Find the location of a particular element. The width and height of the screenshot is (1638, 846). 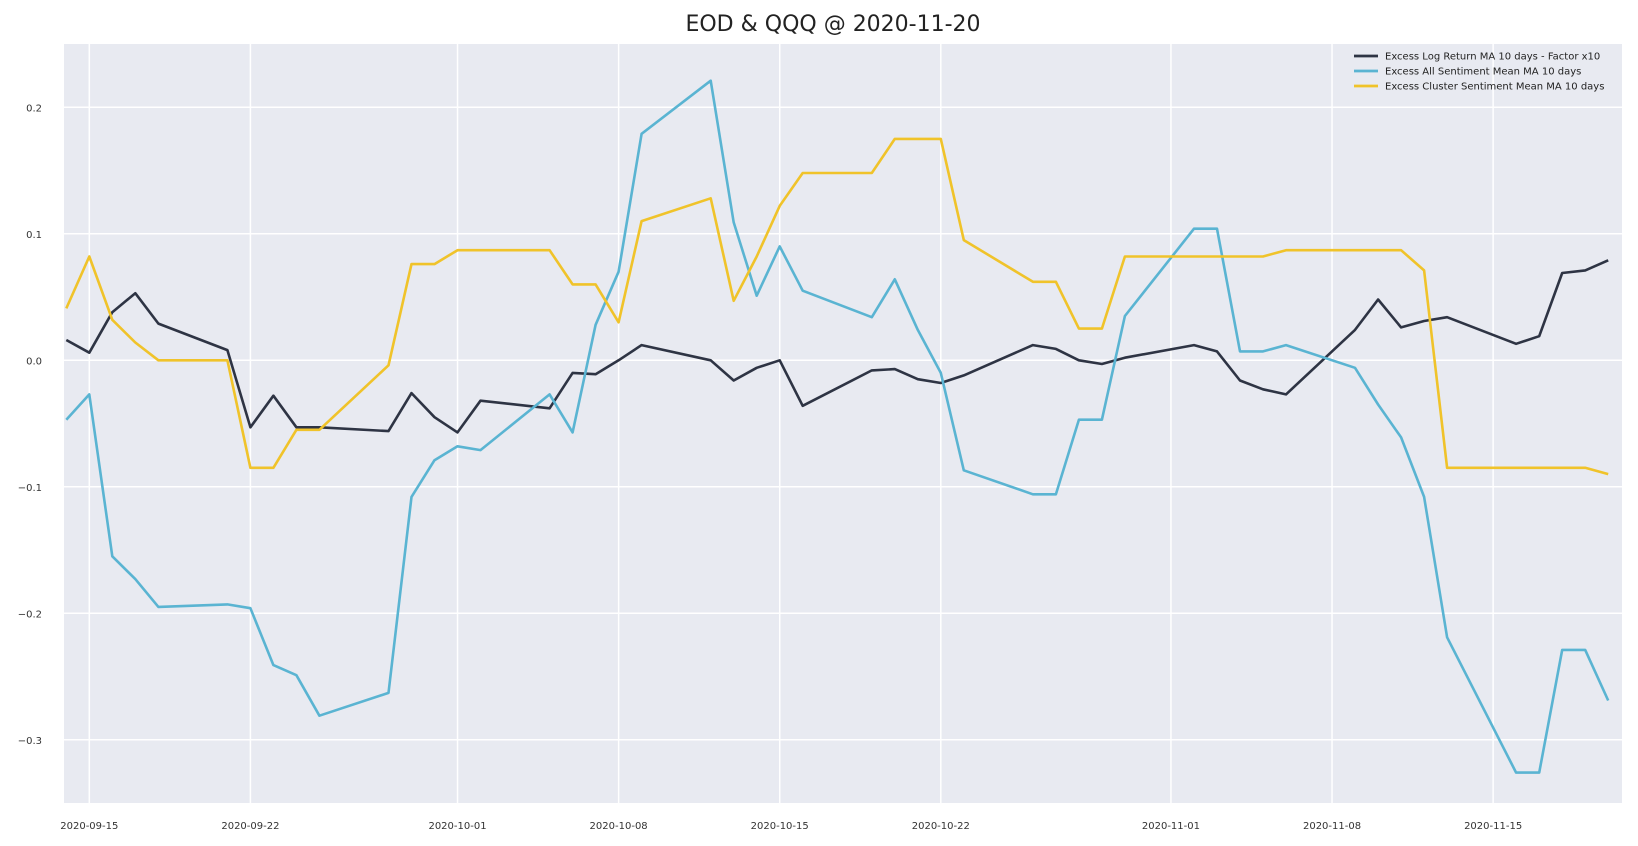

y-tick-label: 0.0 is located at coordinates (34, 361).